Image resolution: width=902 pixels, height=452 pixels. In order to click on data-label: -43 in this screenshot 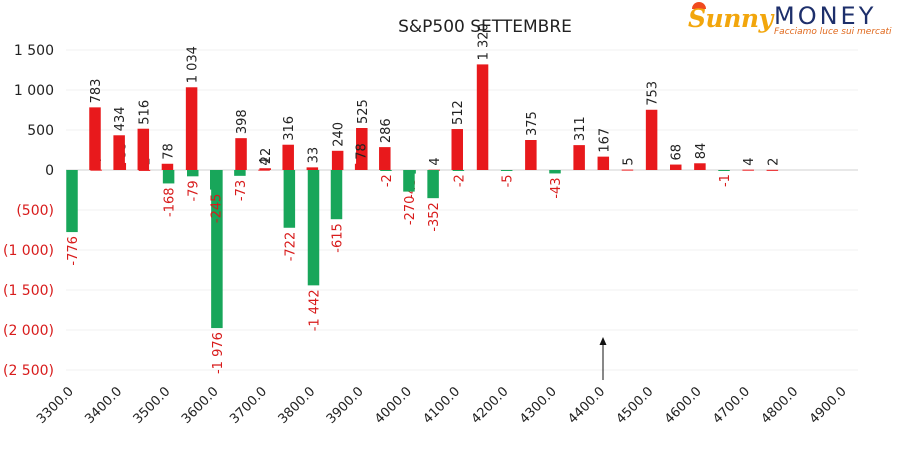, I will do `click(556, 187)`.